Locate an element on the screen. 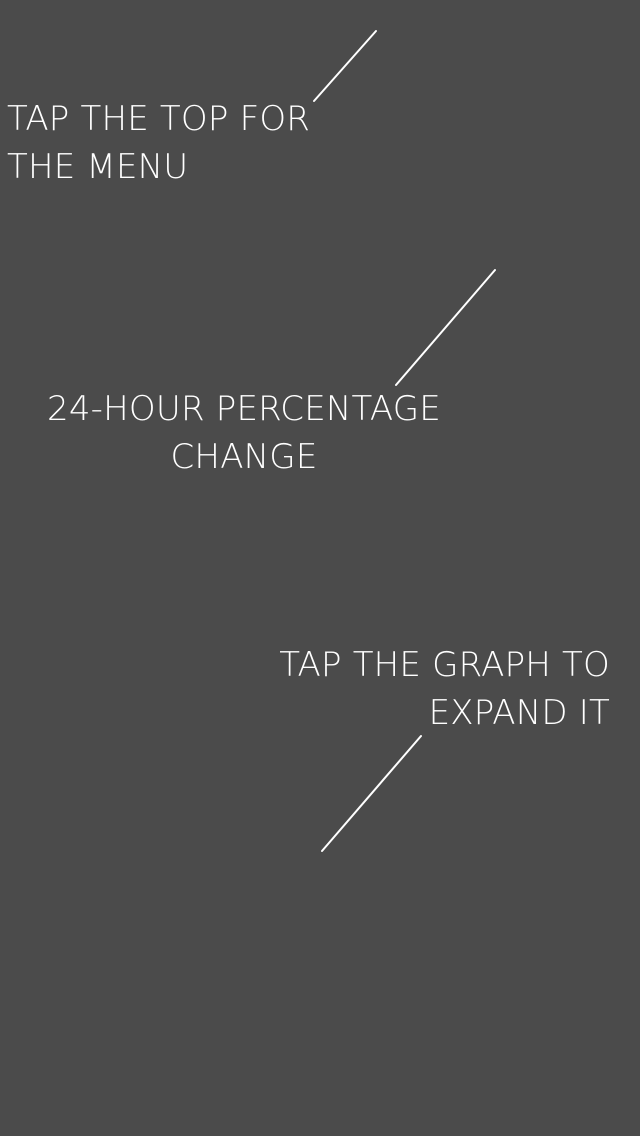  percentage-change-tip-line-1: 24-HOUR PERCENTAGE is located at coordinates (244, 409).